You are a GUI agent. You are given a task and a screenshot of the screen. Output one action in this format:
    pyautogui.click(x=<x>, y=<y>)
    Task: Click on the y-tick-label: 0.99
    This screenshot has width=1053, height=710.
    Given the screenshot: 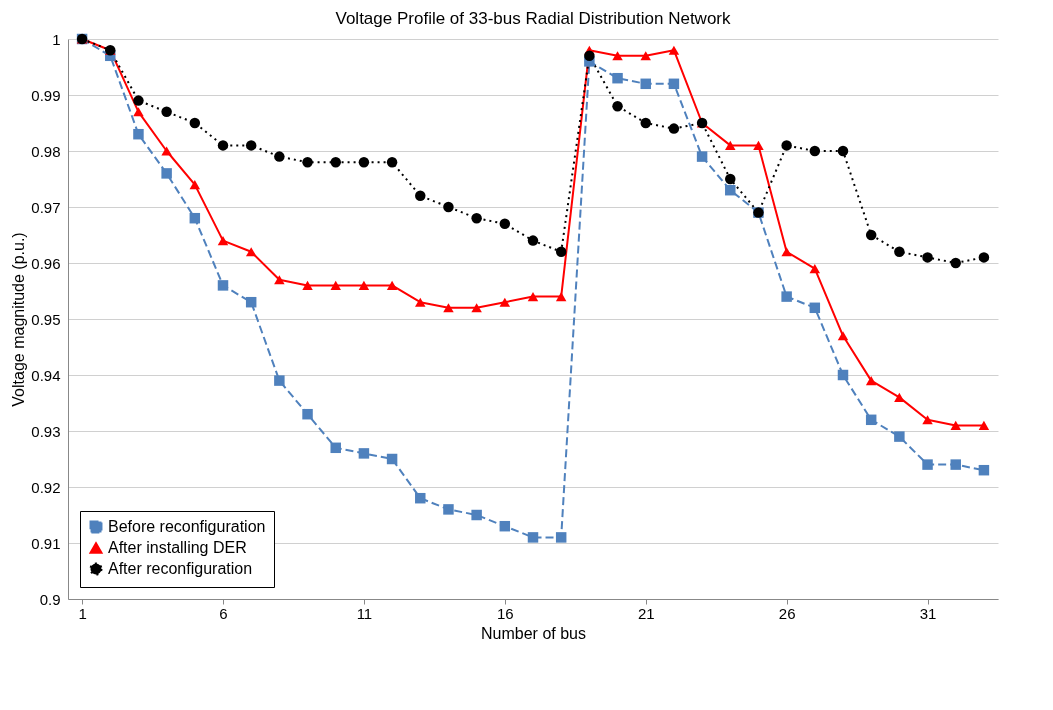 What is the action you would take?
    pyautogui.click(x=46, y=95)
    